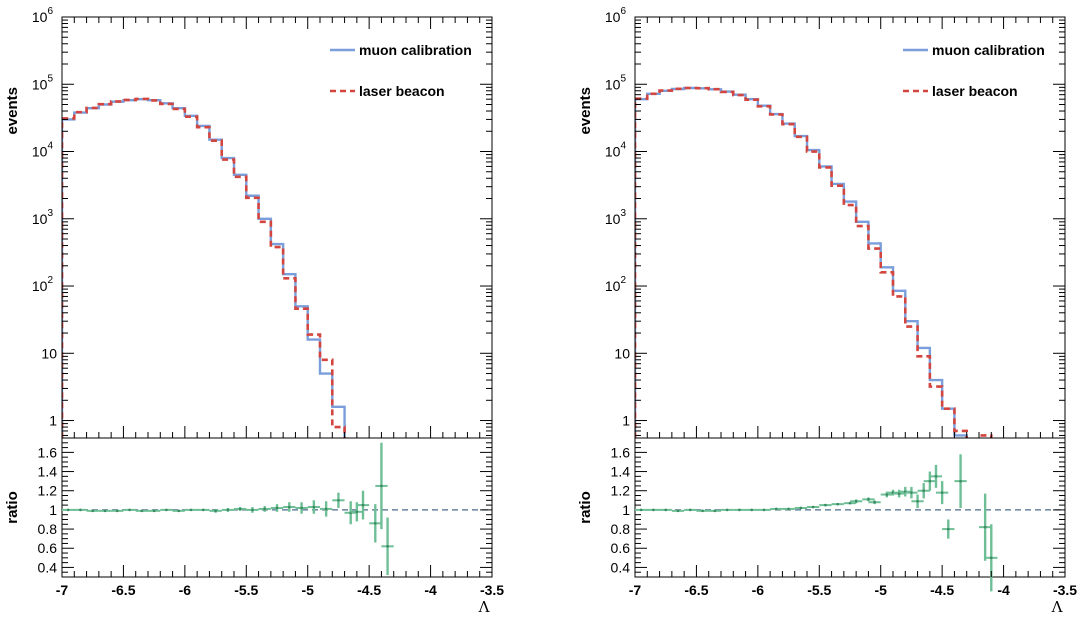 The image size is (1085, 617). I want to click on y-tick-exponent: 4, so click(50, 146).